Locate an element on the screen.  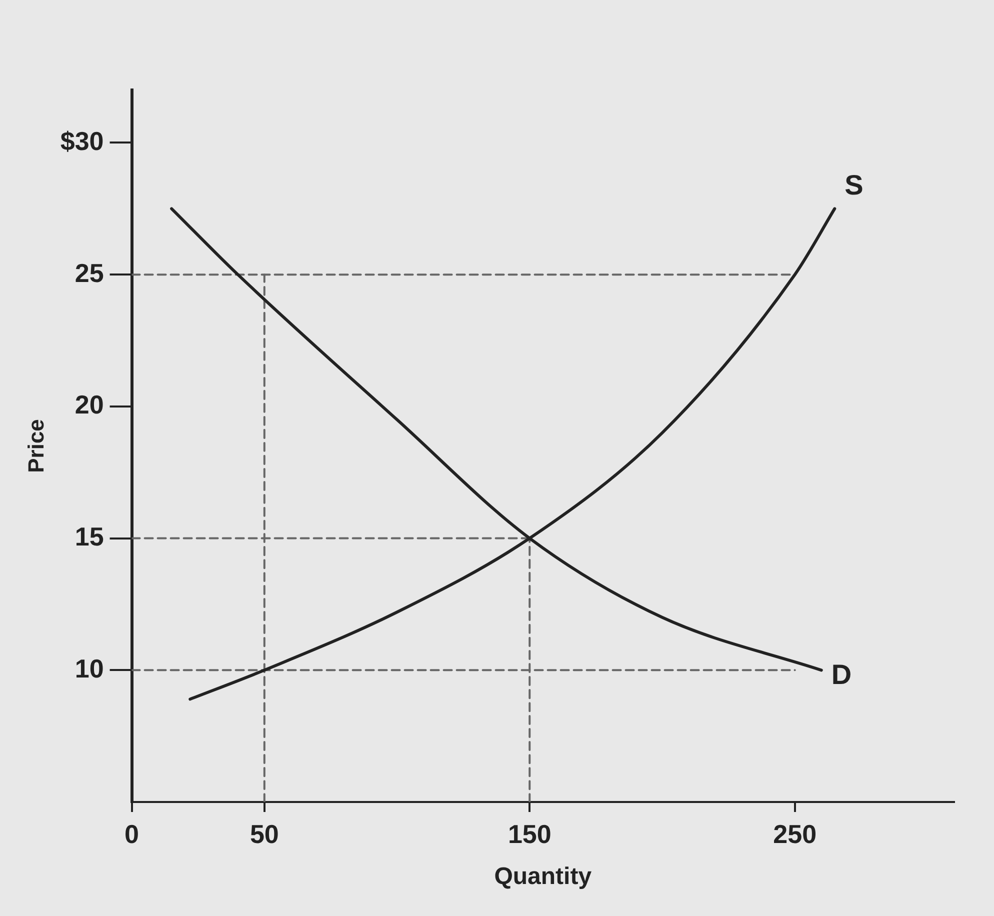
x-tick-label: 150 is located at coordinates (530, 833).